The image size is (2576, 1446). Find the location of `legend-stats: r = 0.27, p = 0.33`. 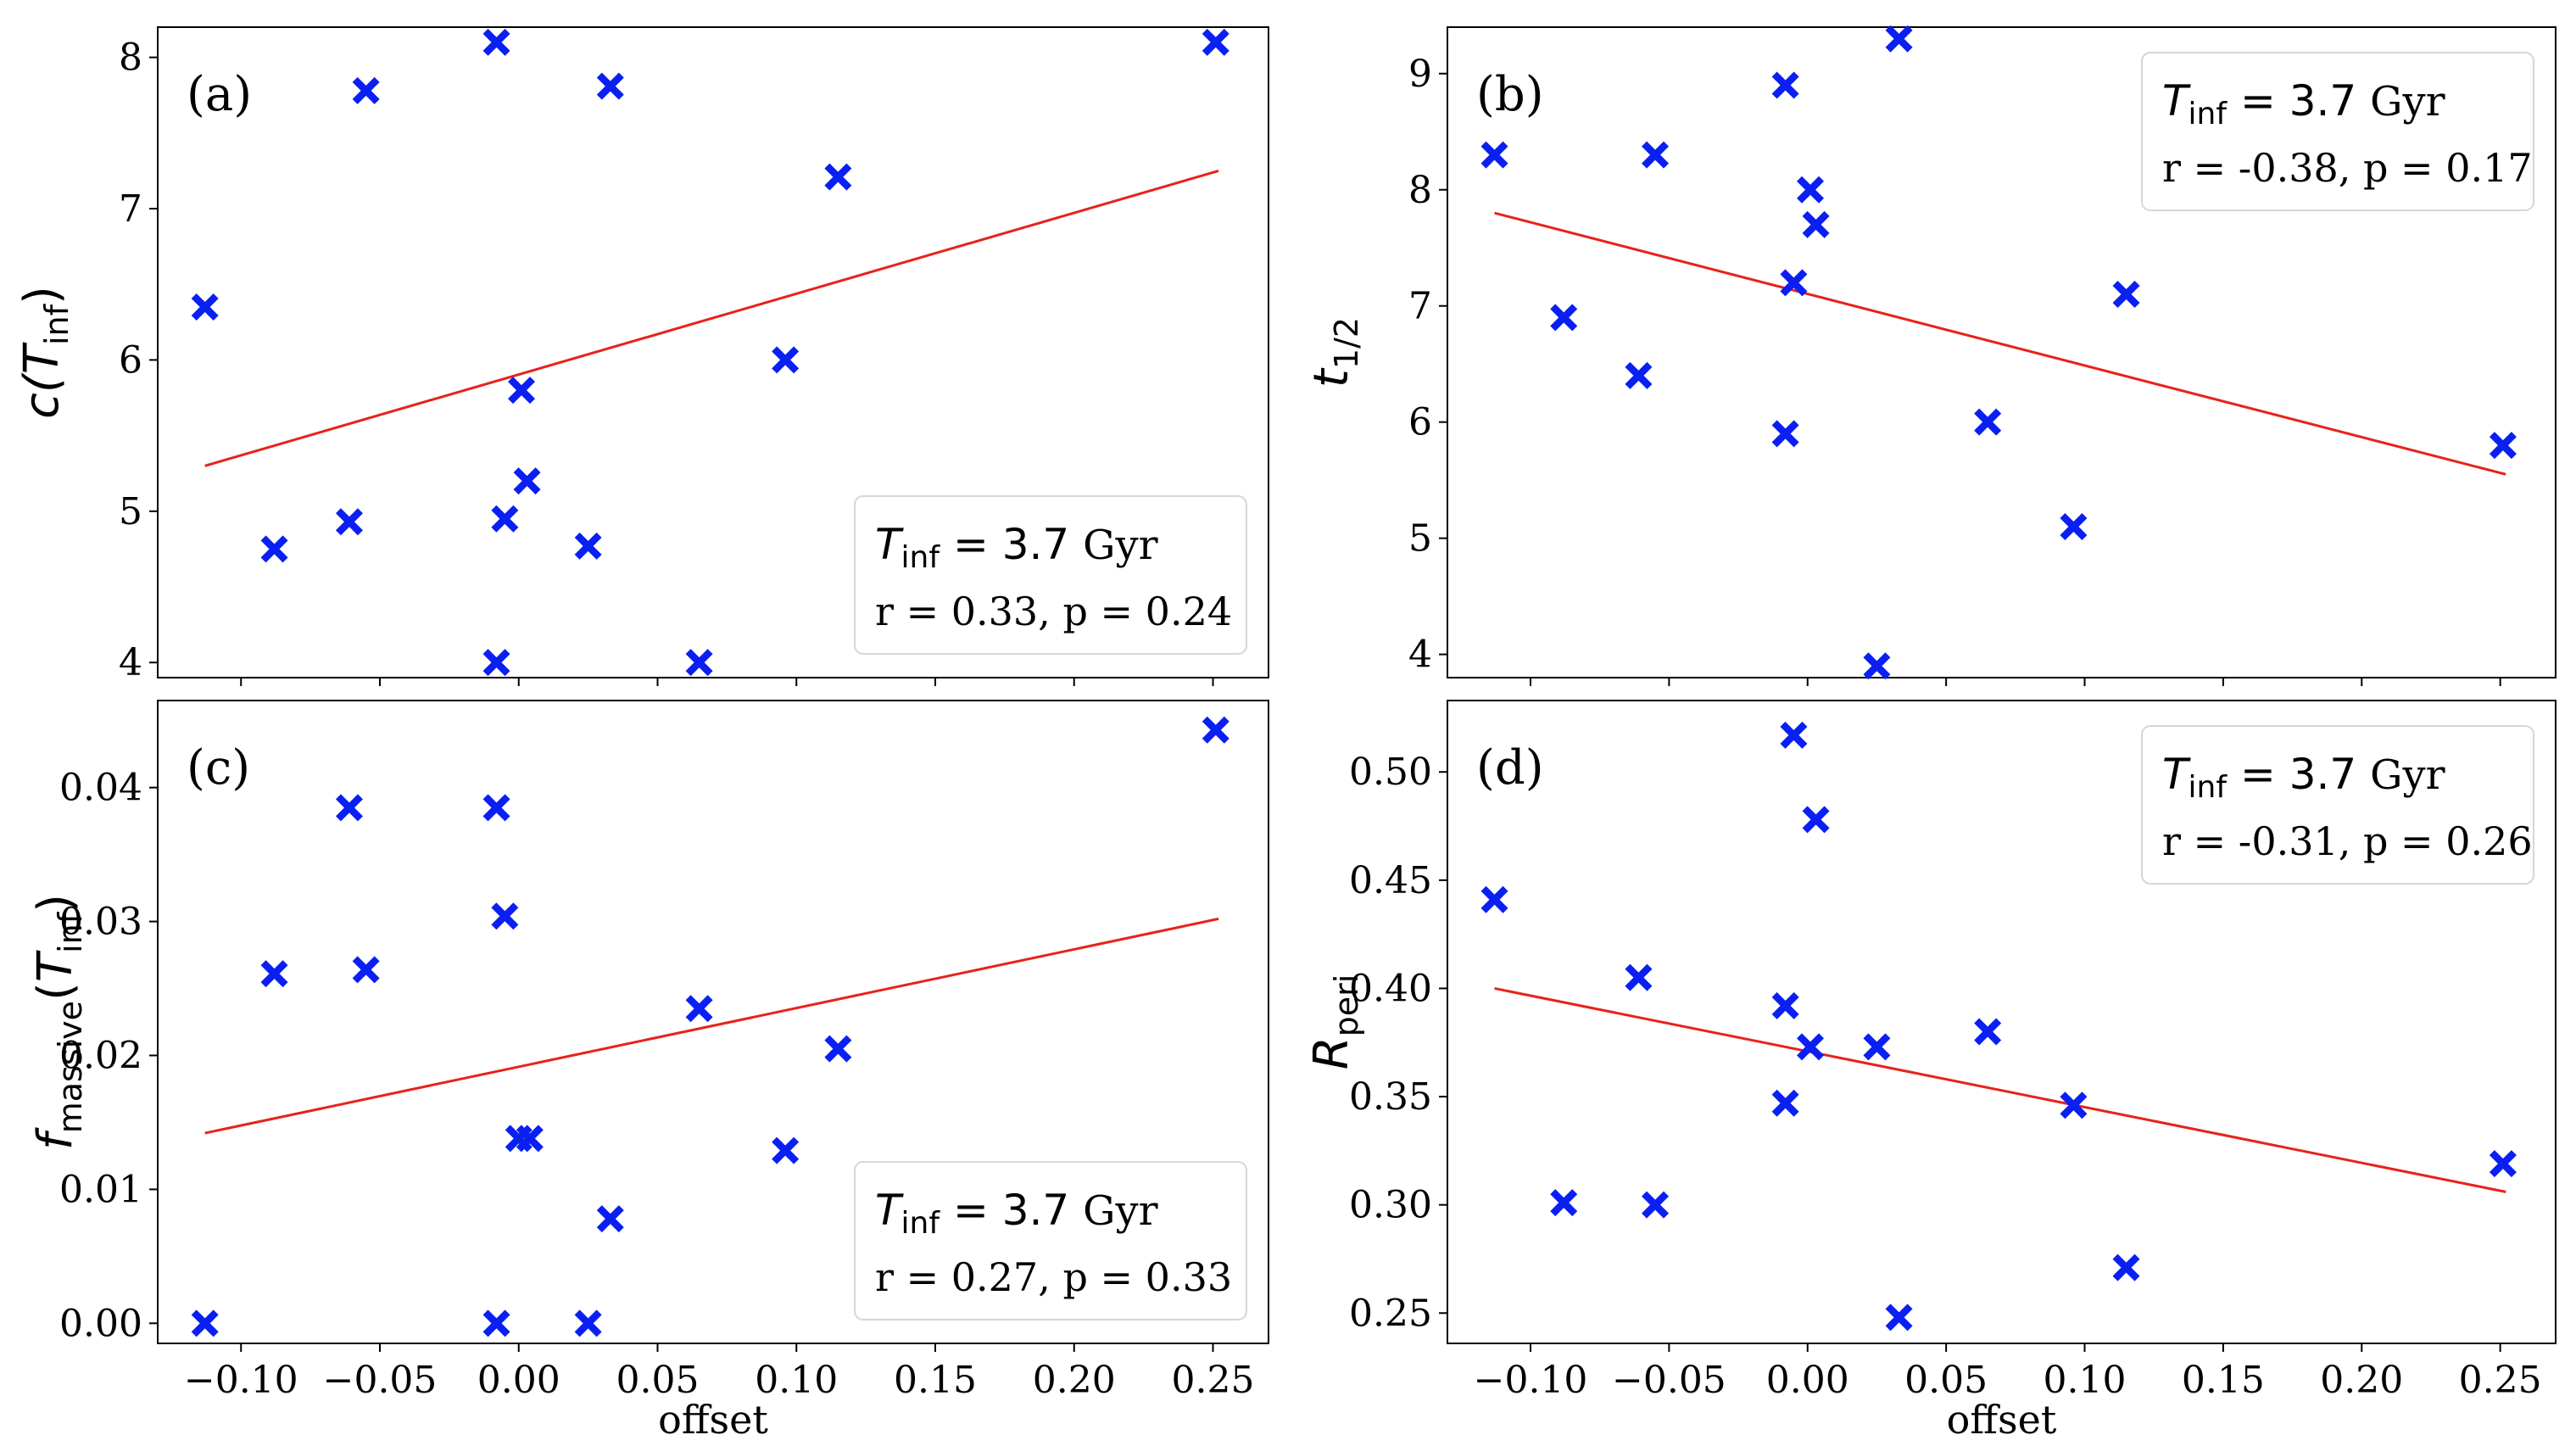

legend-stats: r = 0.27, p = 0.33 is located at coordinates (1053, 1277).